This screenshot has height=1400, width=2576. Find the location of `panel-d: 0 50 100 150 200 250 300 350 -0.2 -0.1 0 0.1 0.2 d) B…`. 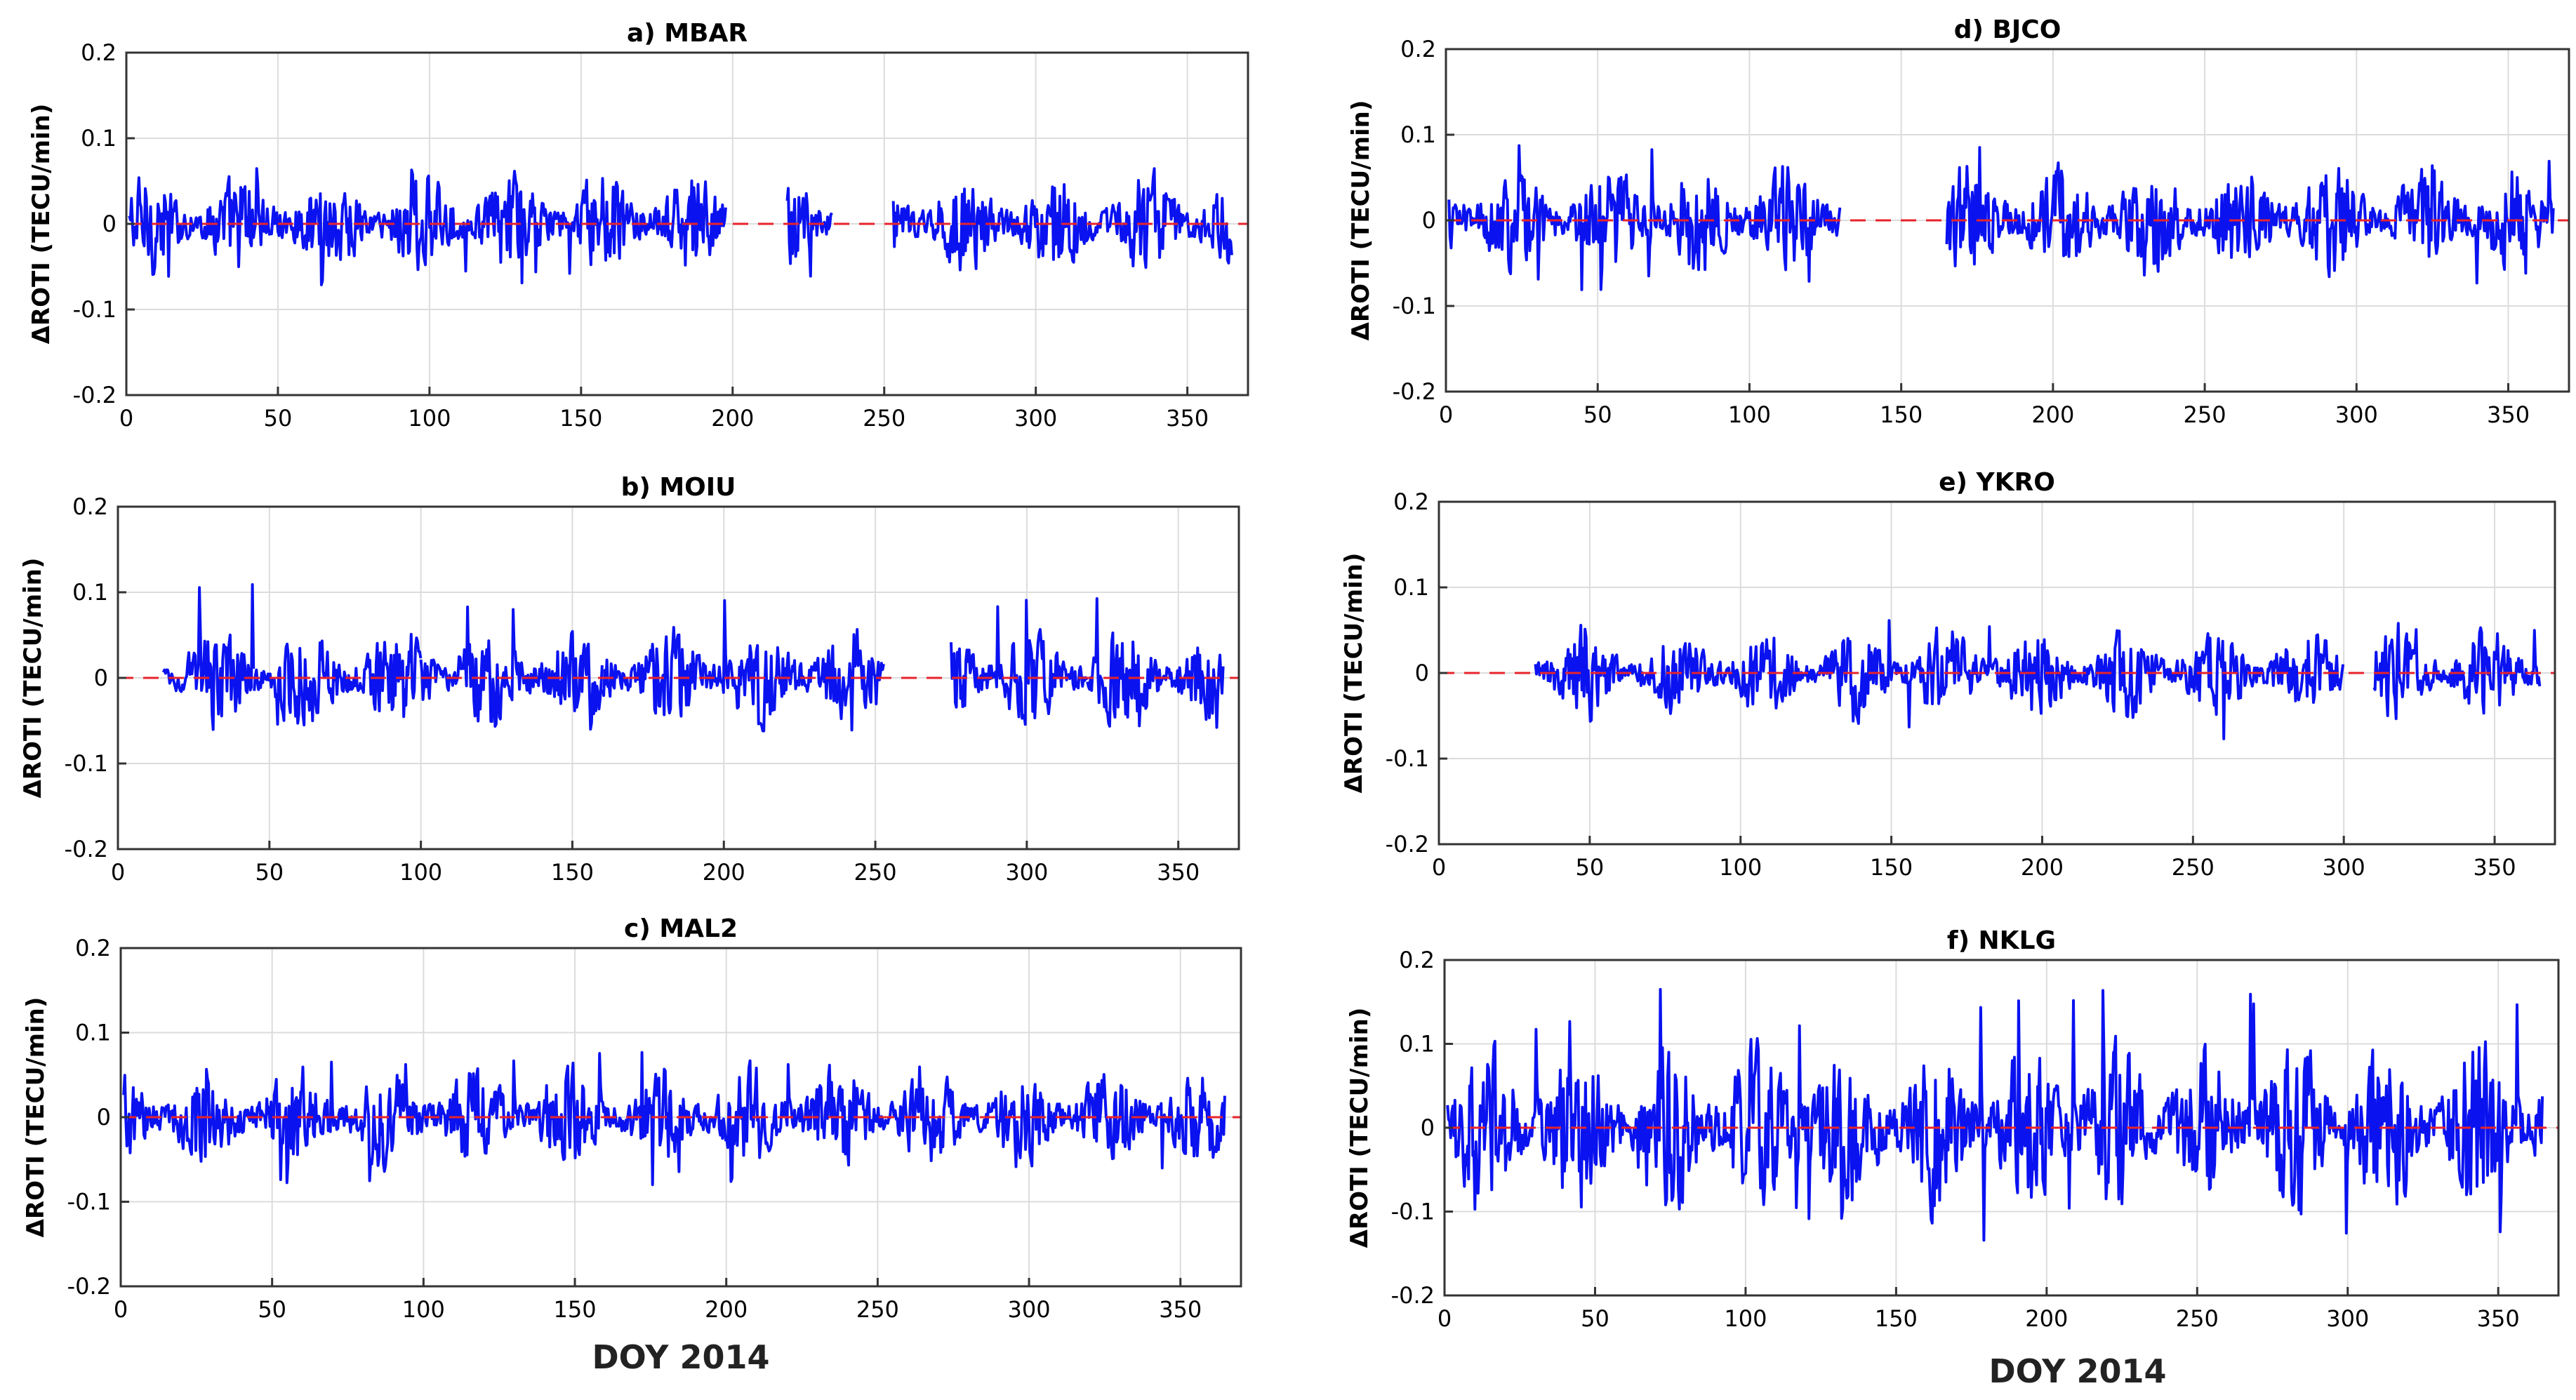

panel-d: 0 50 100 150 200 250 300 350 -0.2 -0.1 0 0.1 0.2 d) B… is located at coordinates (1958, 221).